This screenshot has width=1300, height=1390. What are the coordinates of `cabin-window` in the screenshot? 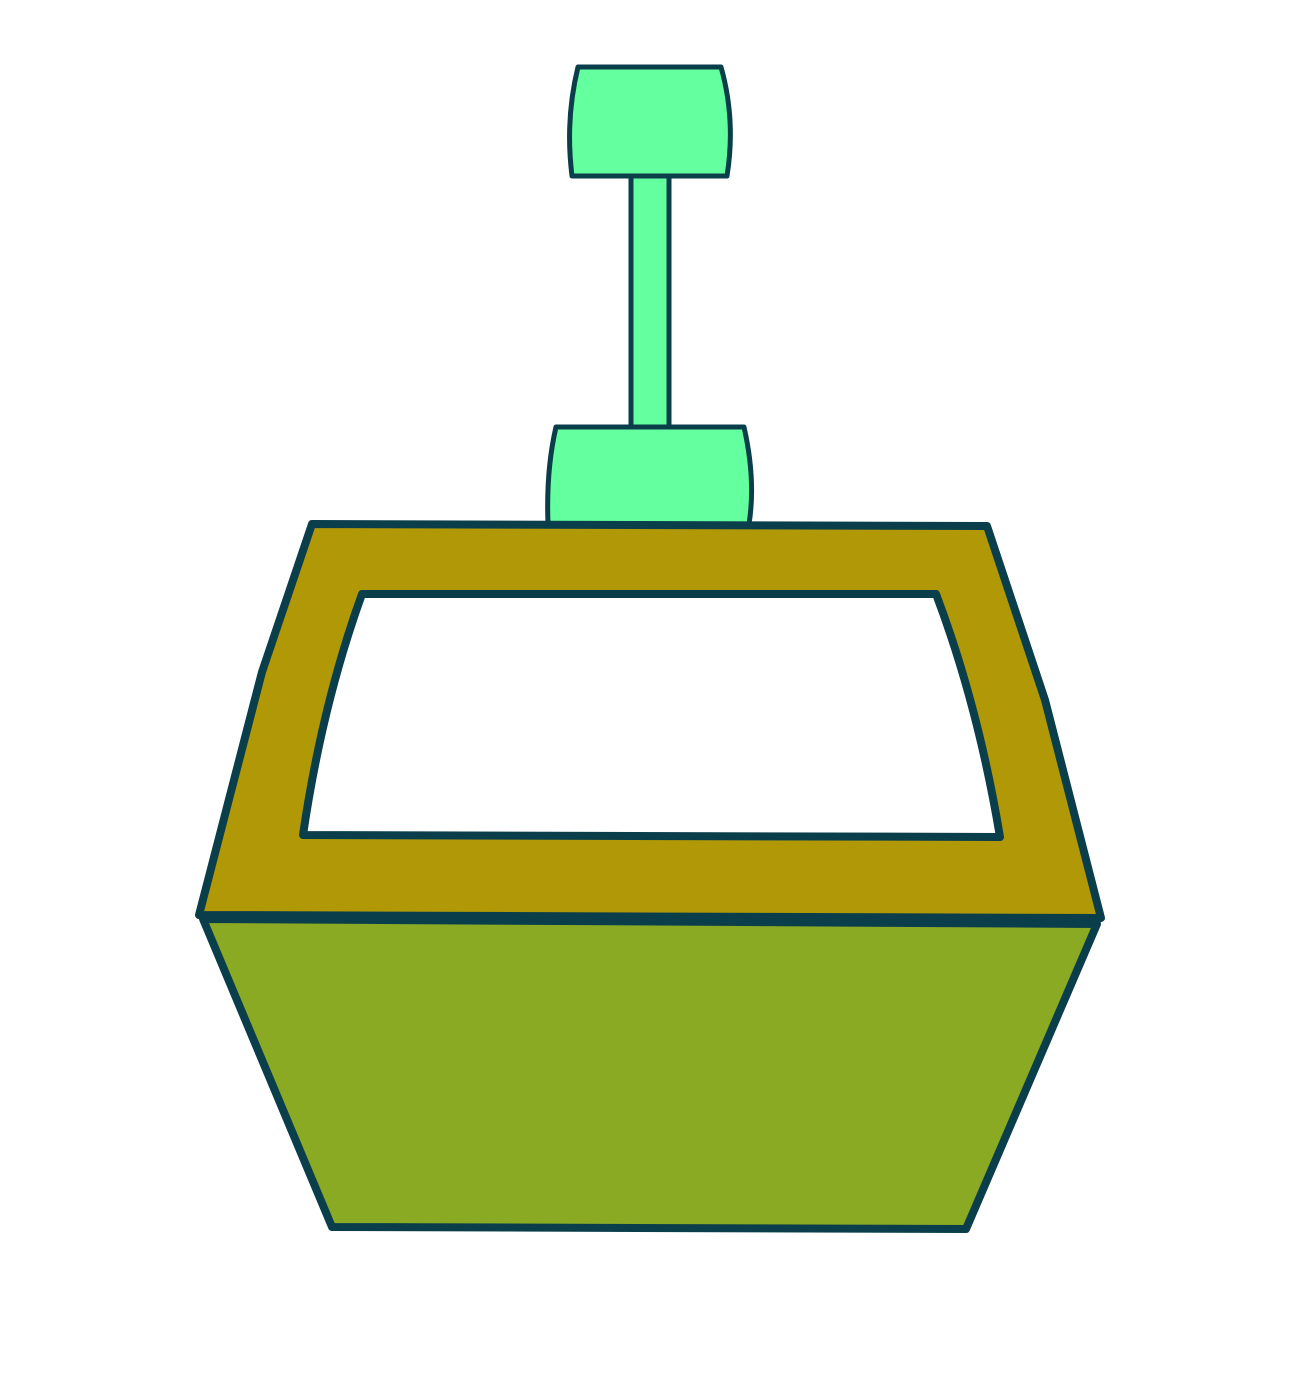 It's located at (651, 715).